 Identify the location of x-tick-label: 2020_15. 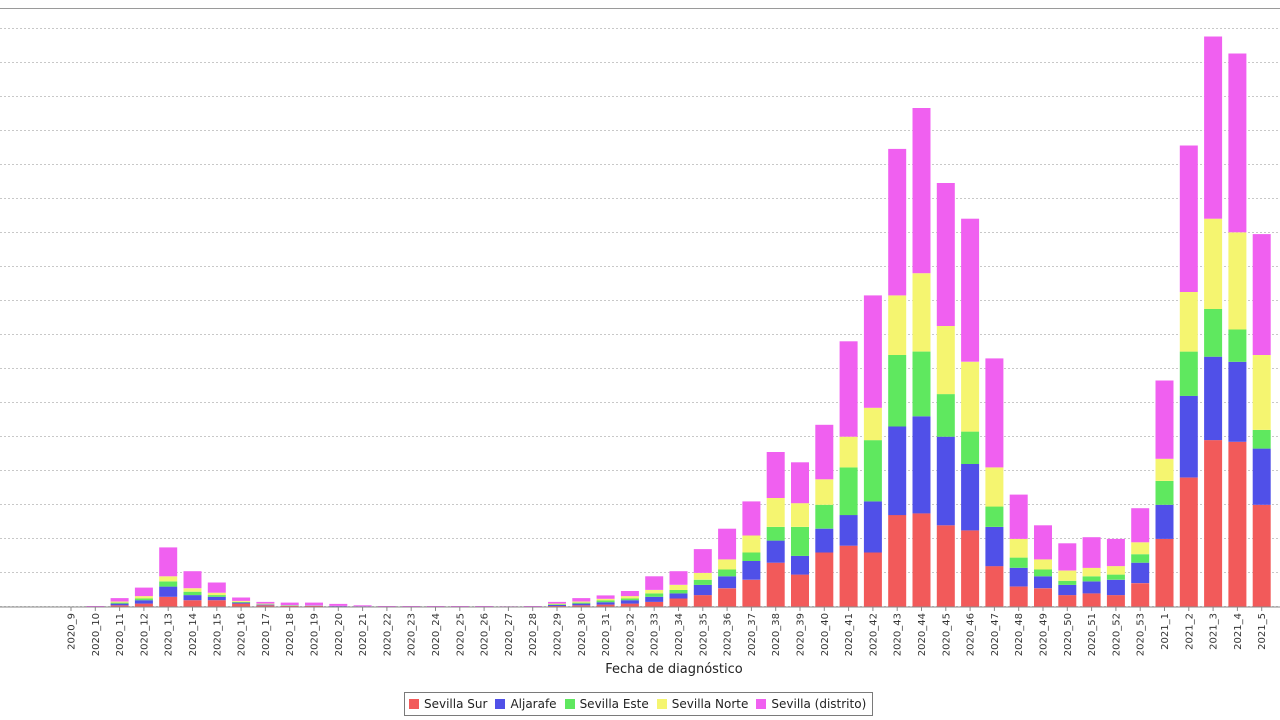
(217, 634).